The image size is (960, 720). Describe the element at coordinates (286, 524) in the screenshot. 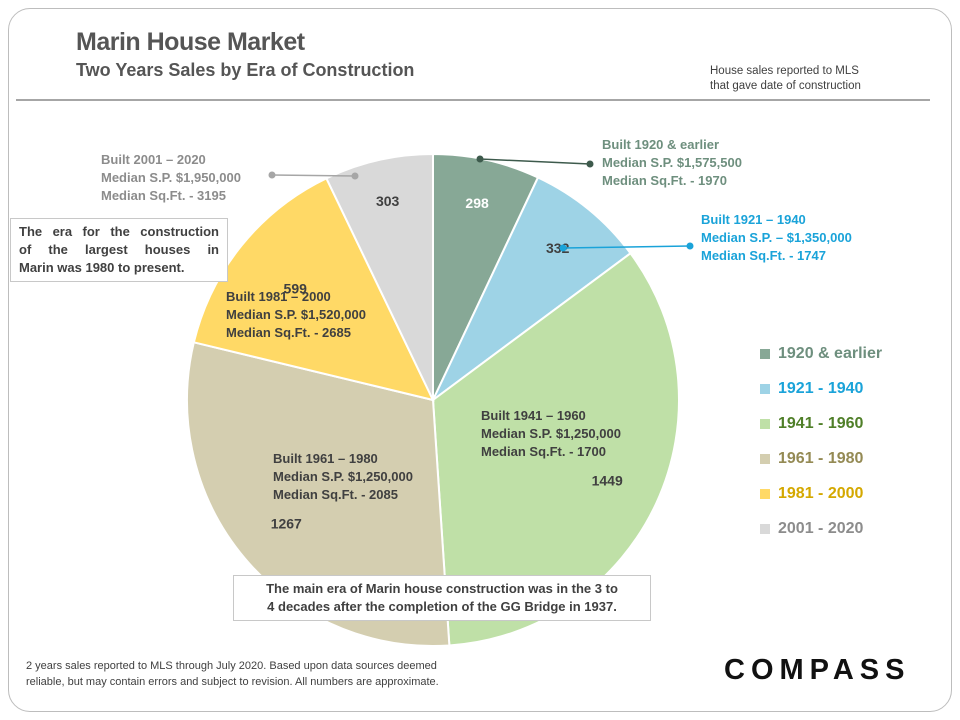

I see `slice-value-label: 1267` at that location.